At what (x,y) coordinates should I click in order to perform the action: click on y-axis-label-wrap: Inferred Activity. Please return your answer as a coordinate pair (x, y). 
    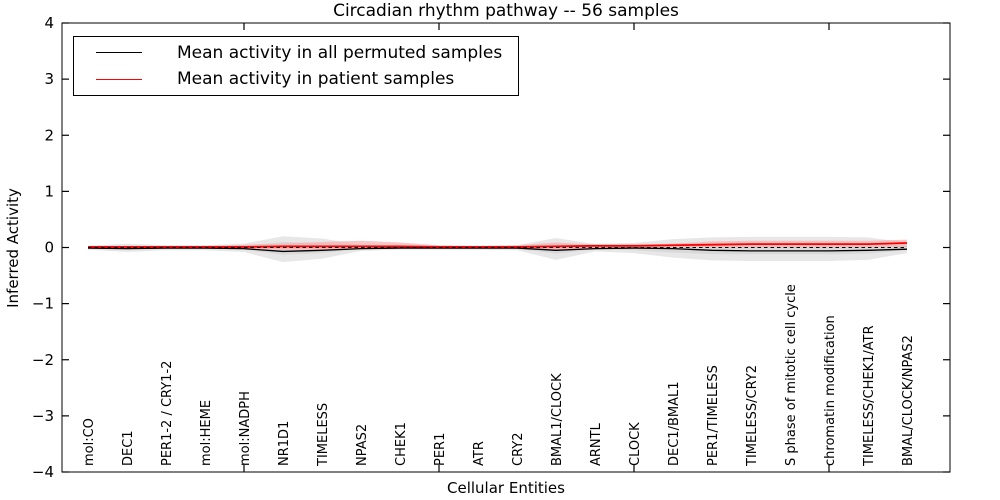
    Looking at the image, I should click on (13, 247).